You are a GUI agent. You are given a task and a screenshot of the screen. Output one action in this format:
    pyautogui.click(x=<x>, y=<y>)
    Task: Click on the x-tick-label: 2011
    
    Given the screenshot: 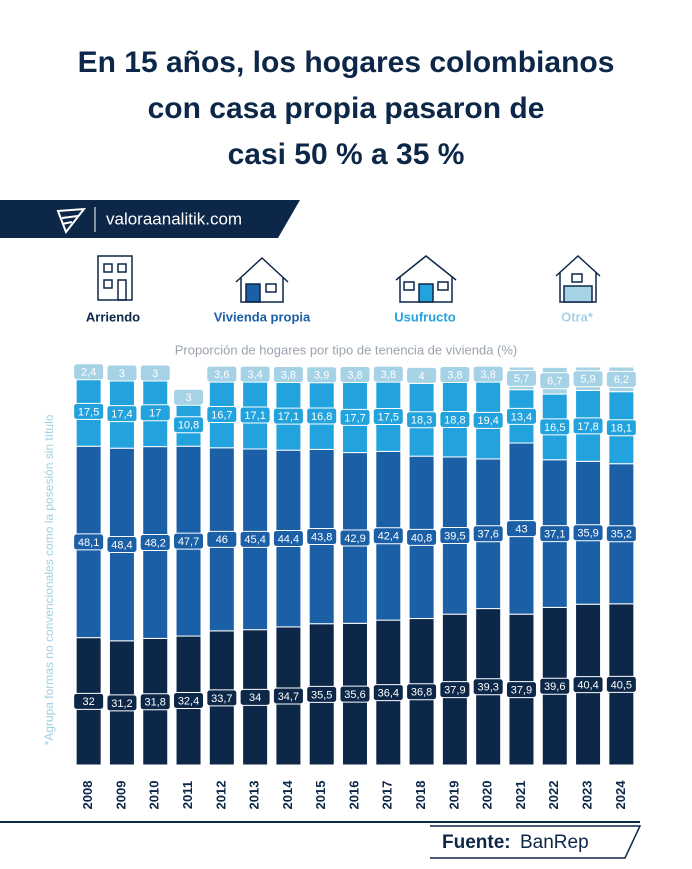 What is the action you would take?
    pyautogui.click(x=187, y=795)
    